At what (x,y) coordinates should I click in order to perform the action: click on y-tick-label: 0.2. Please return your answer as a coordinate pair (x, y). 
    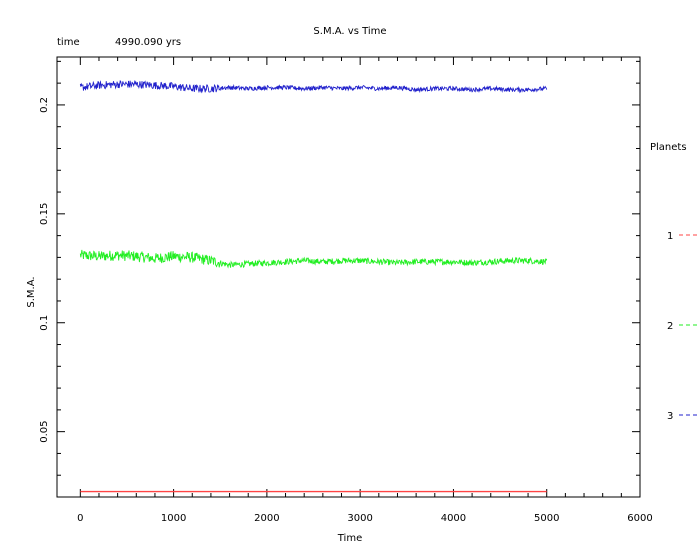
    Looking at the image, I should click on (44, 105).